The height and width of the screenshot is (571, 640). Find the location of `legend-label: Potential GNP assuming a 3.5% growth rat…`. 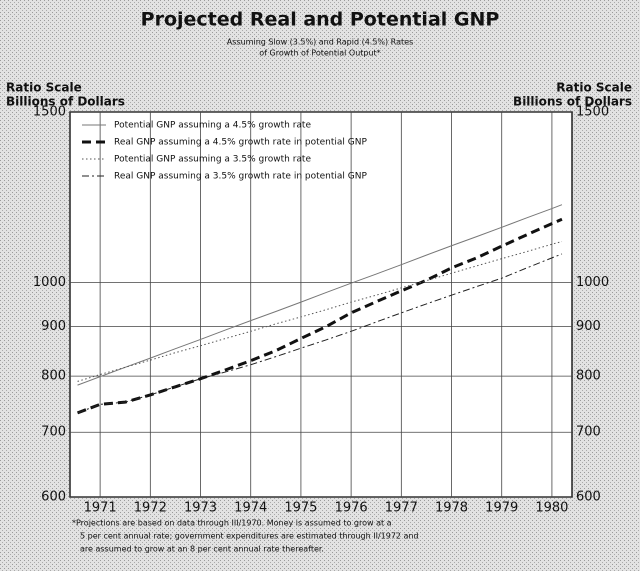

legend-label: Potential GNP assuming a 3.5% growth rat… is located at coordinates (212, 160).